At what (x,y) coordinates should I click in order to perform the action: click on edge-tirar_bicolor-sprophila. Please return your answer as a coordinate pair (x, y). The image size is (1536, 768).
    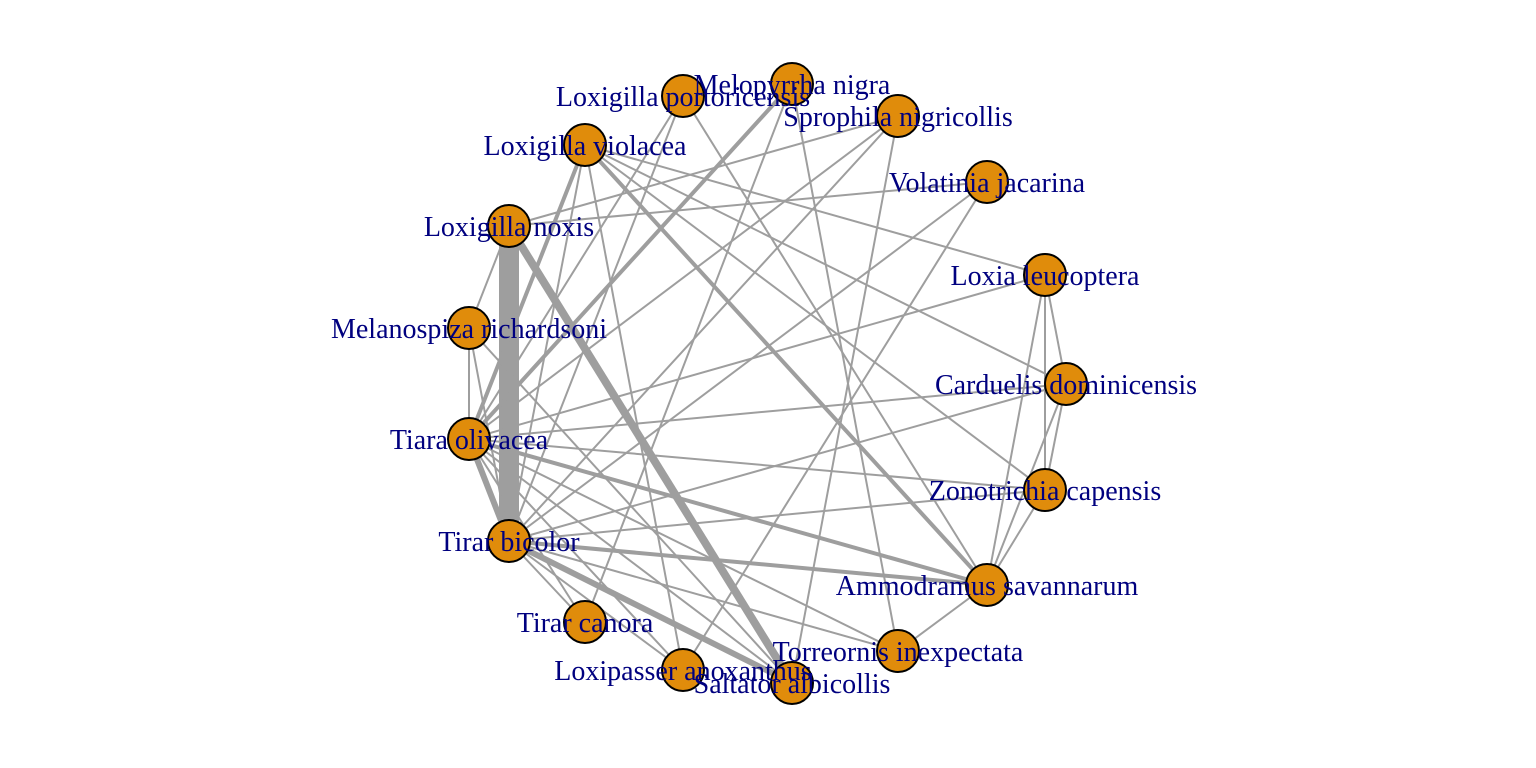
    Looking at the image, I should click on (703, 328).